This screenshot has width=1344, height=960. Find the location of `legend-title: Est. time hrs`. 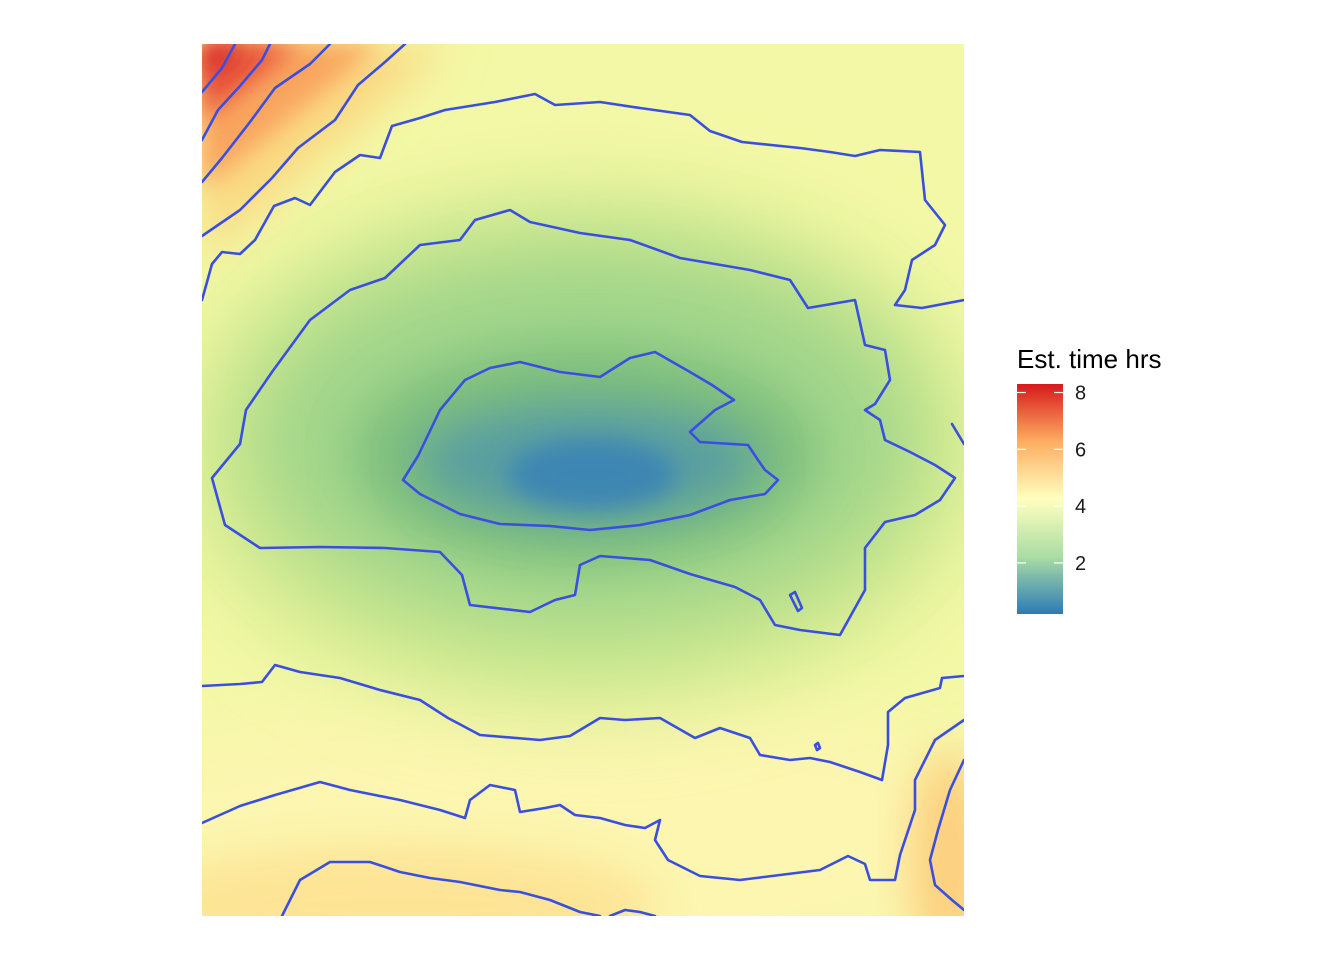

legend-title: Est. time hrs is located at coordinates (1089, 359).